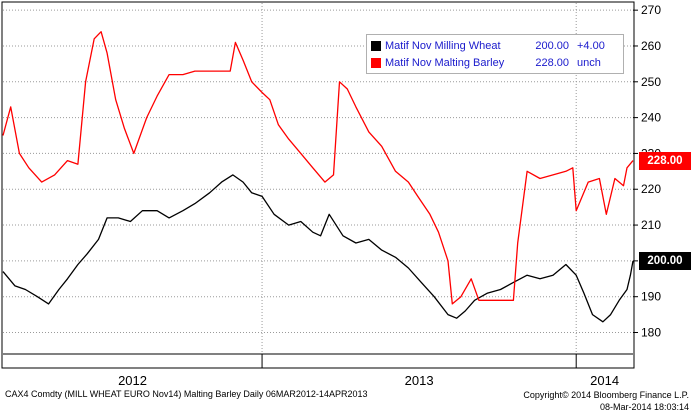 The width and height of the screenshot is (696, 417). Describe the element at coordinates (665, 160) in the screenshot. I see `last-price-tag-barley: 228.00` at that location.